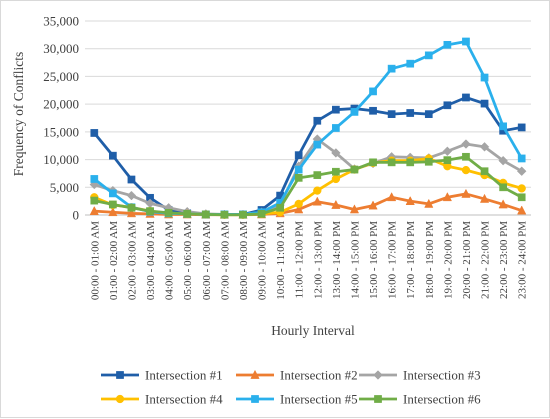 The image size is (550, 419). What do you see at coordinates (95, 260) in the screenshot?
I see `x-tick-label: 00:00 - 01:00 AM` at bounding box center [95, 260].